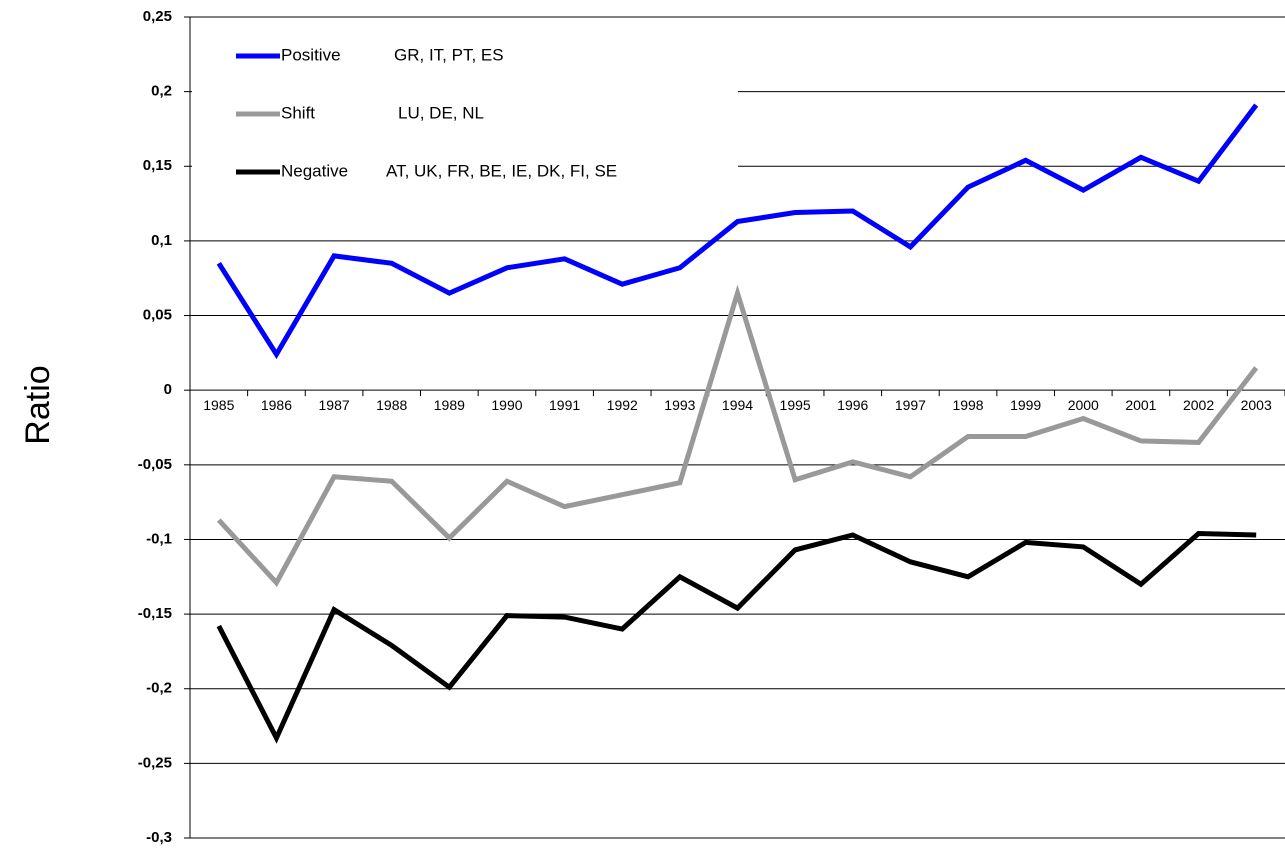 The image size is (1285, 851). What do you see at coordinates (622, 405) in the screenshot?
I see `x-tick-label: 1992` at bounding box center [622, 405].